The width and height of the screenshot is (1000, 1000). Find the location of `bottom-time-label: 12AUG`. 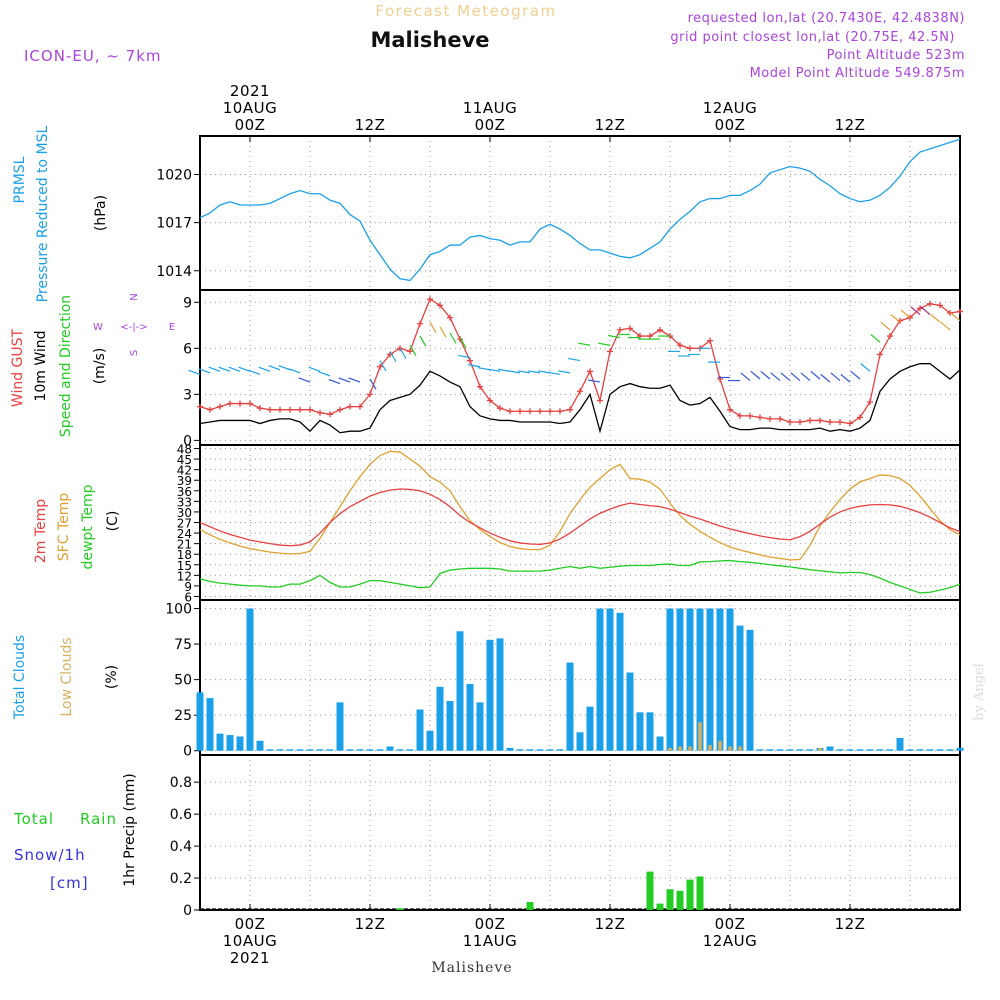

bottom-time-label: 12AUG is located at coordinates (730, 941).